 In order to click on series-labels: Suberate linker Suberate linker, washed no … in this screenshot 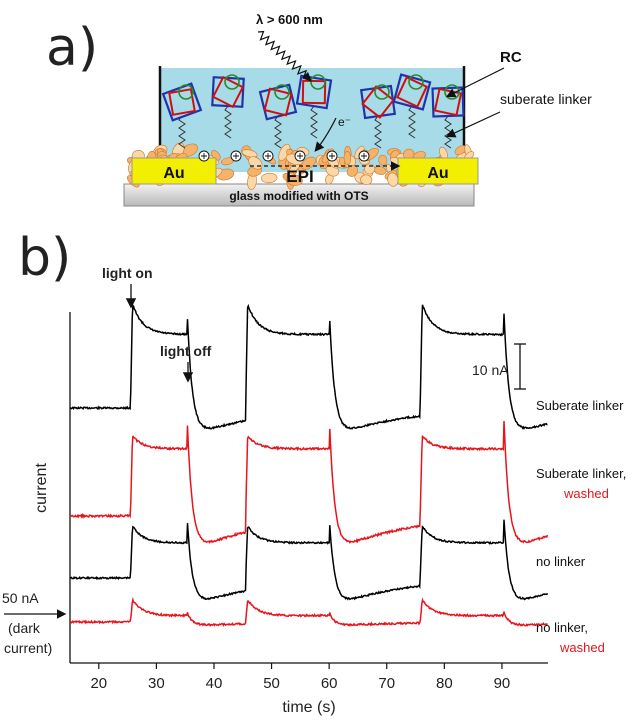, I will do `click(581, 526)`.